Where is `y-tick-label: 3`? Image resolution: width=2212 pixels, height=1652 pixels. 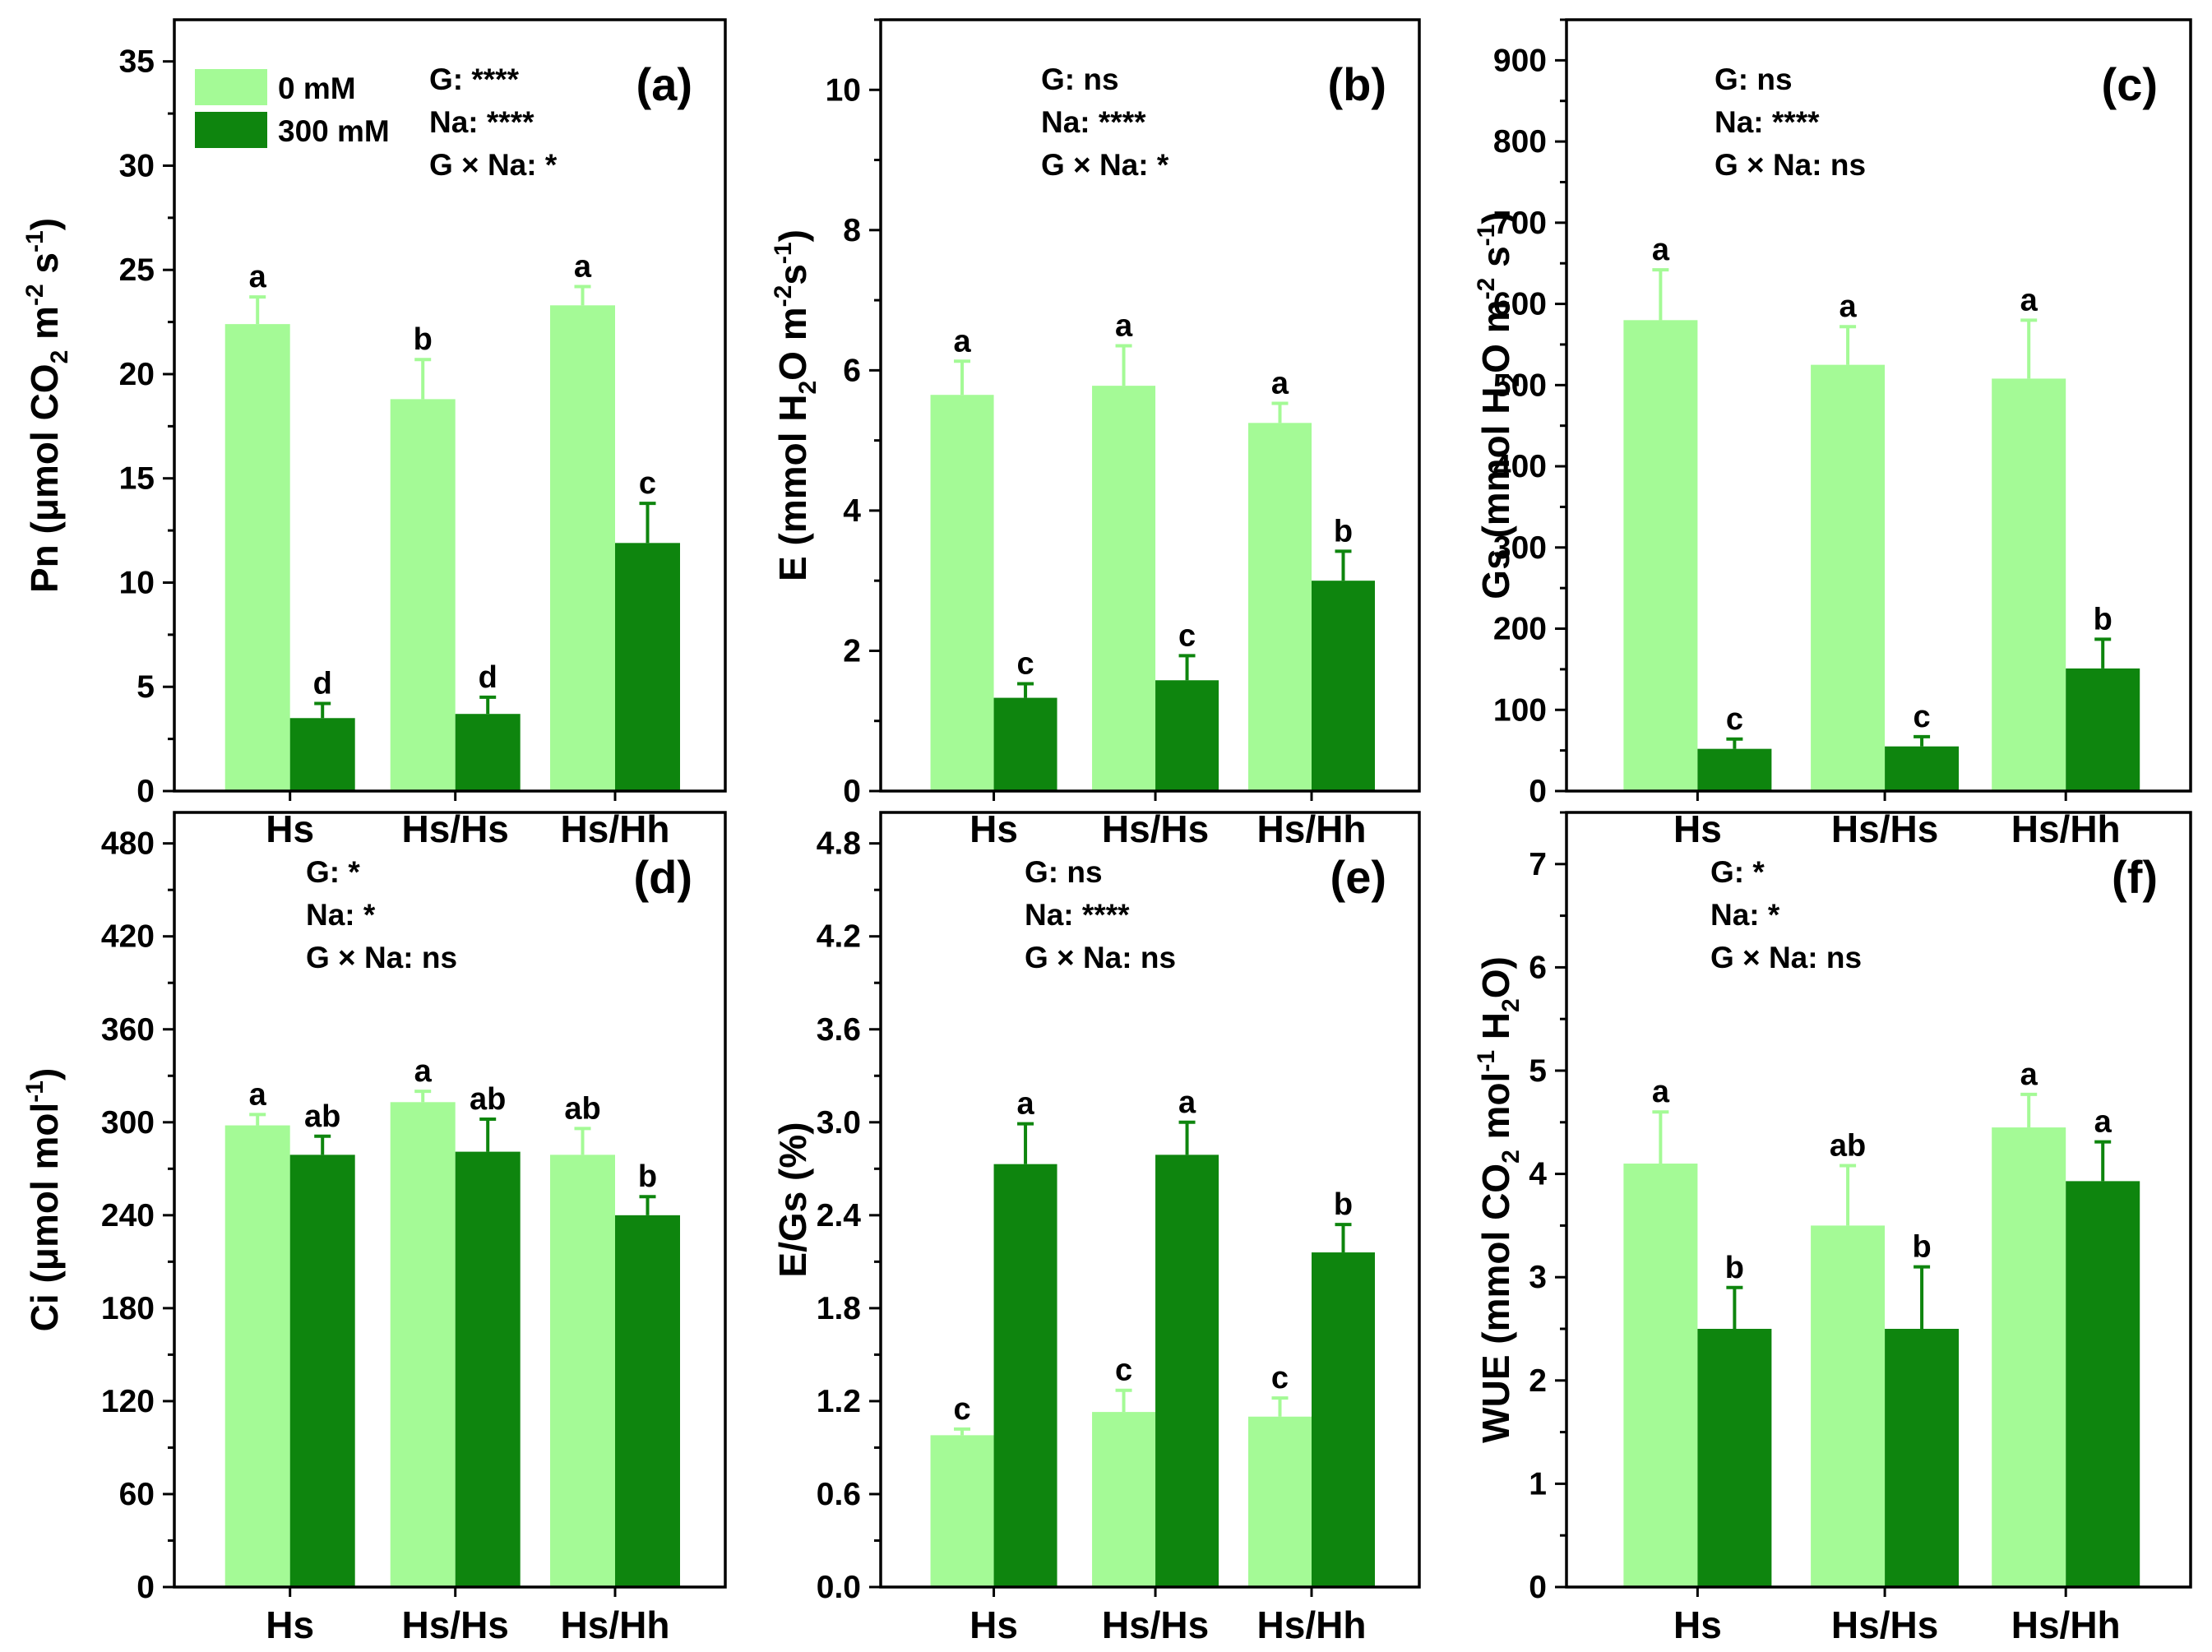 y-tick-label: 3 is located at coordinates (1538, 1278).